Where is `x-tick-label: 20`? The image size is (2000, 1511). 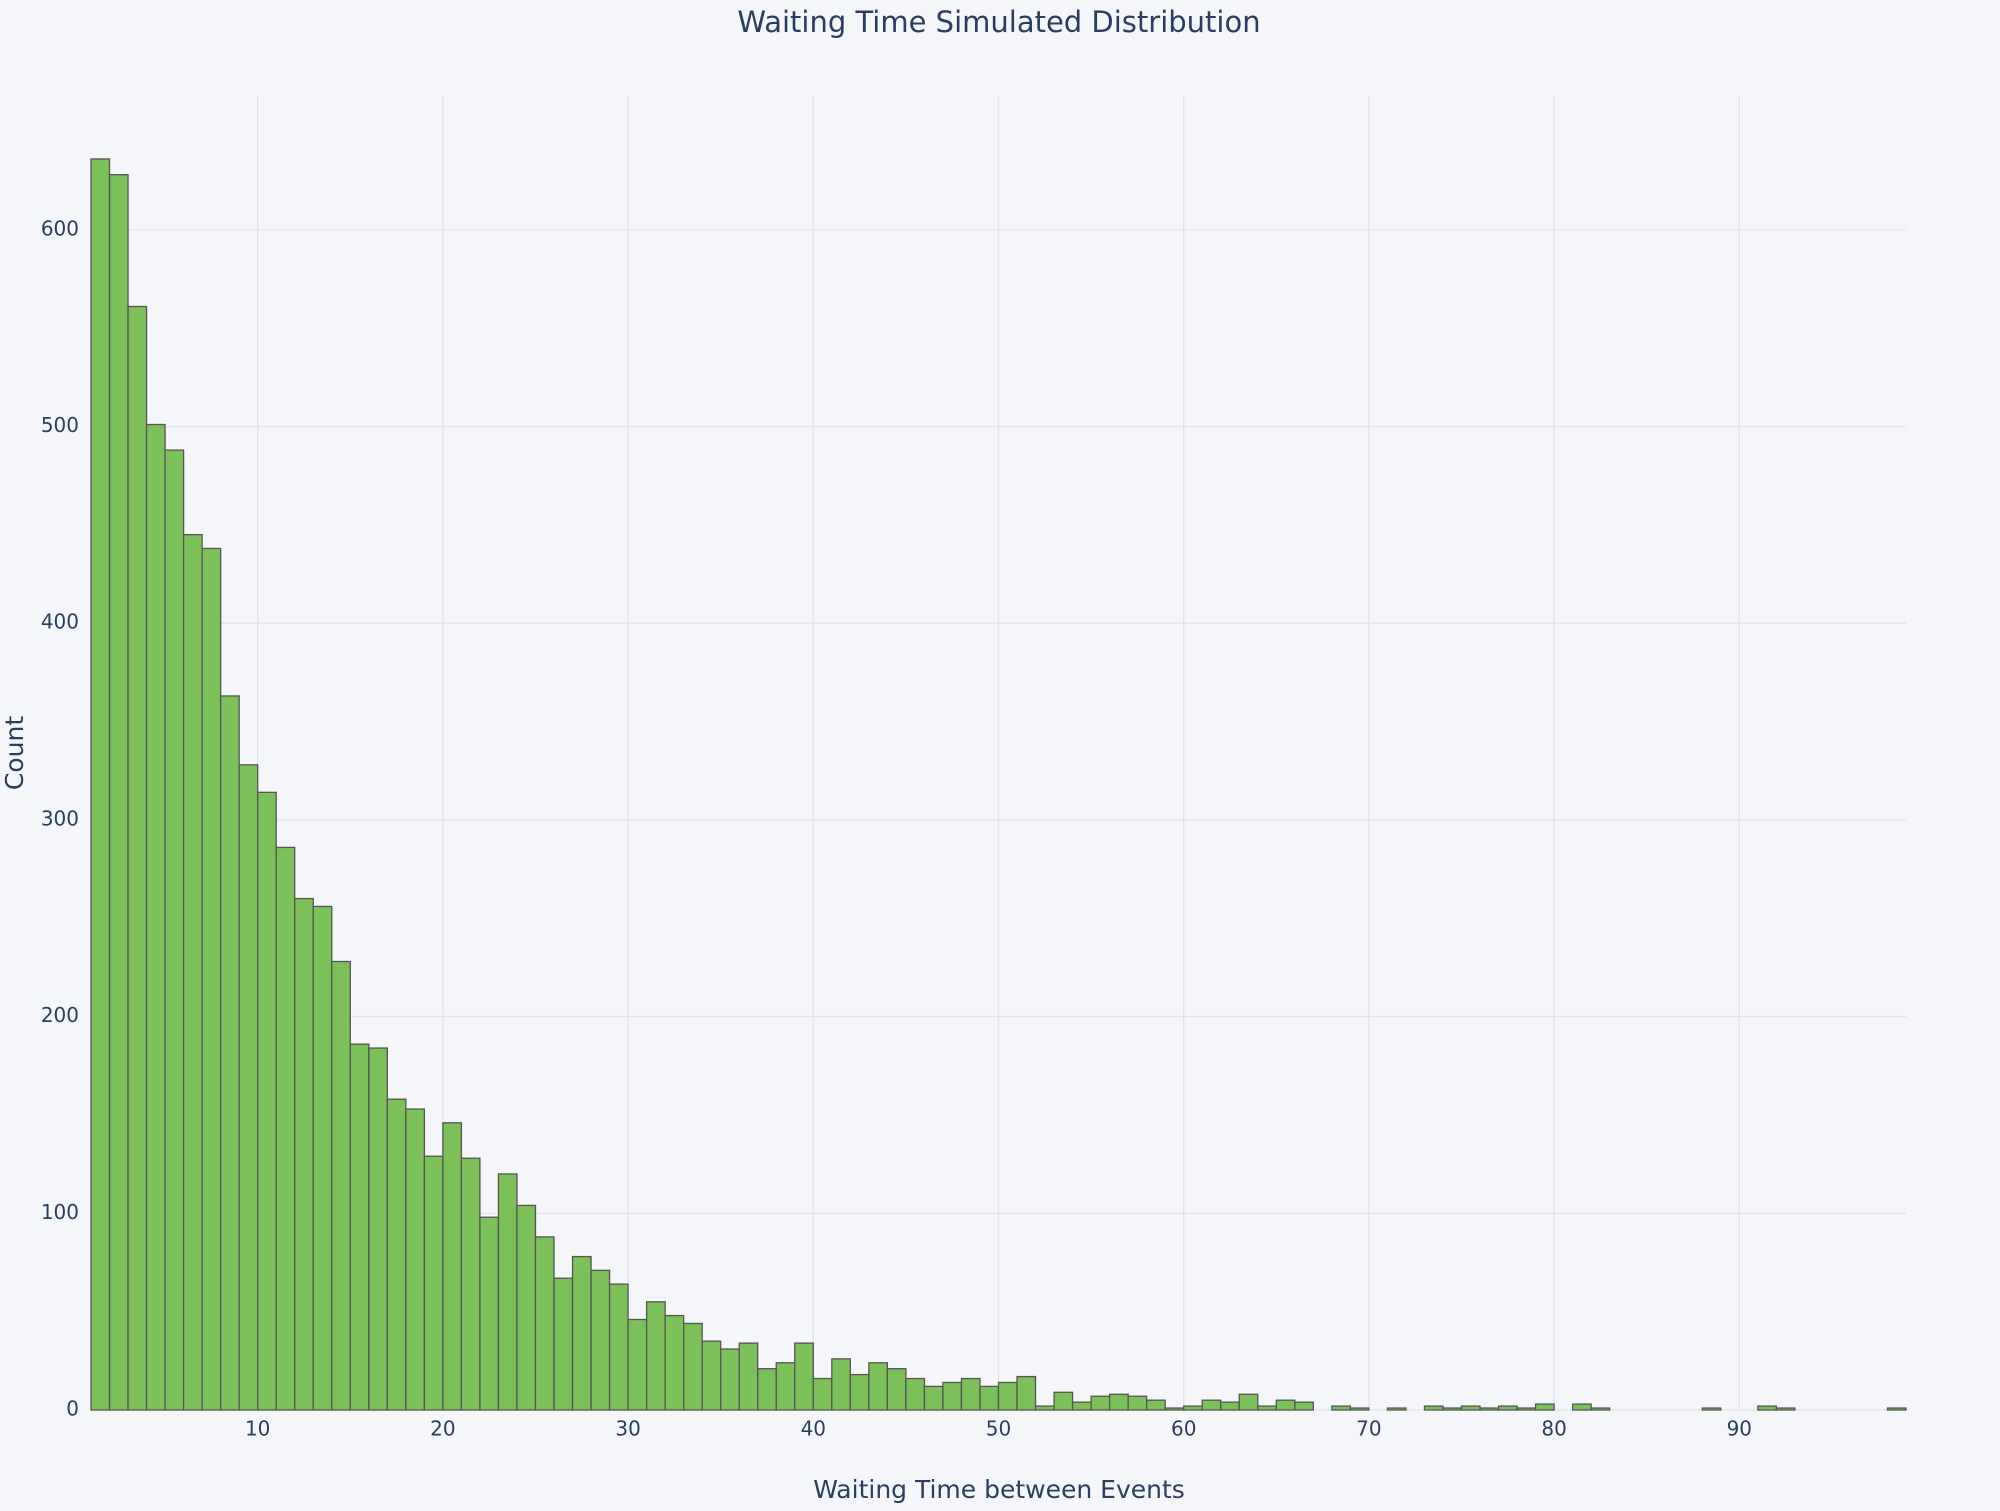
x-tick-label: 20 is located at coordinates (442, 1429).